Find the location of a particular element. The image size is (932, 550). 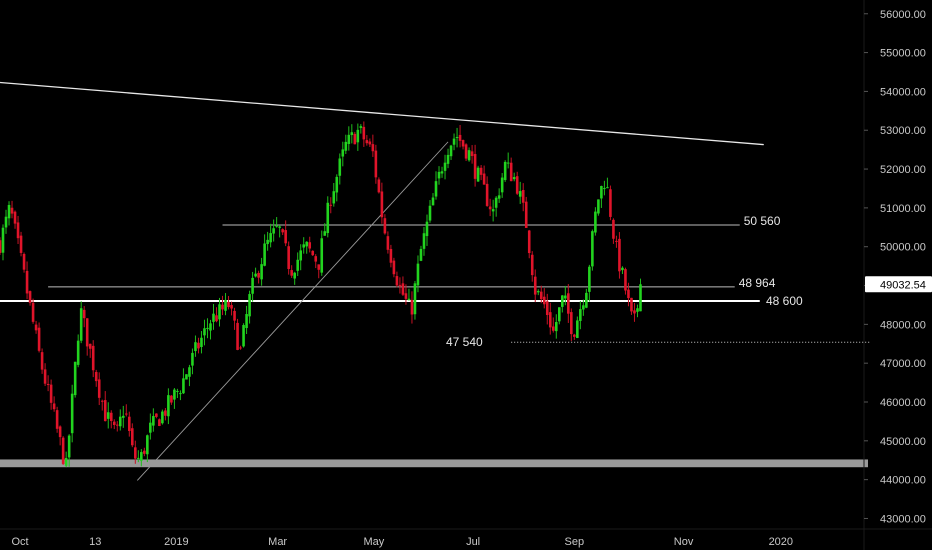

time-tick-label: 2020 is located at coordinates (781, 542).